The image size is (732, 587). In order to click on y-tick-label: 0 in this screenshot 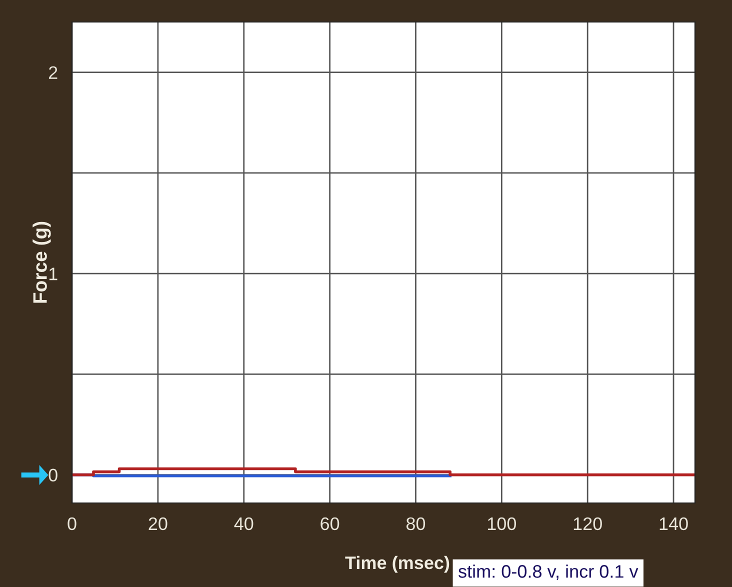, I will do `click(53, 475)`.